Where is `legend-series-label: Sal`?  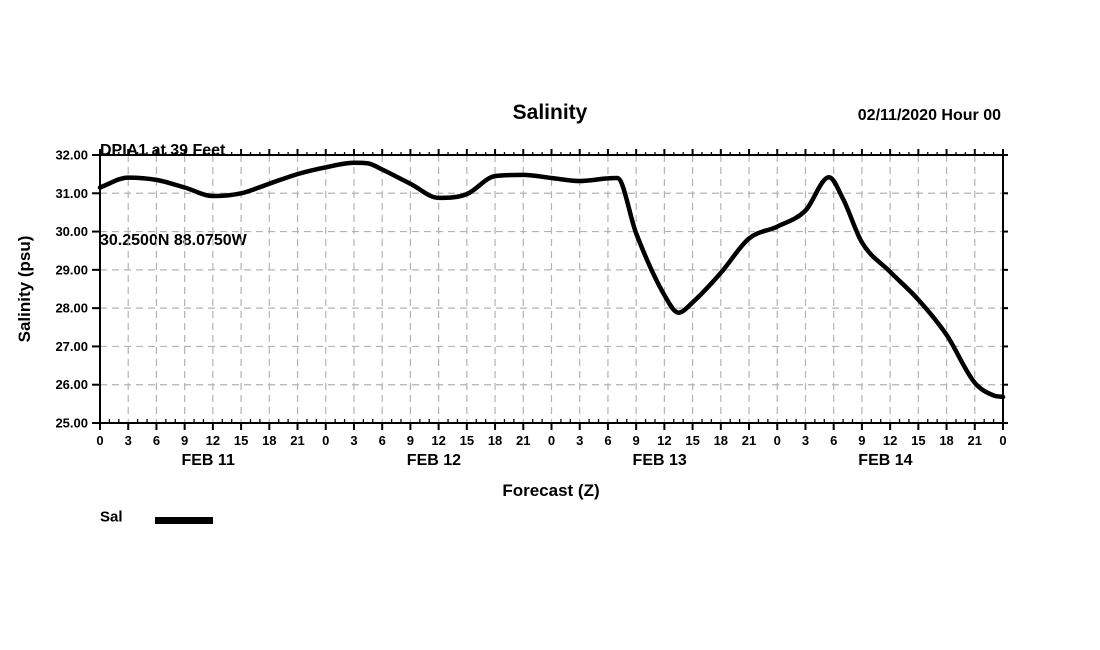
legend-series-label: Sal is located at coordinates (111, 517).